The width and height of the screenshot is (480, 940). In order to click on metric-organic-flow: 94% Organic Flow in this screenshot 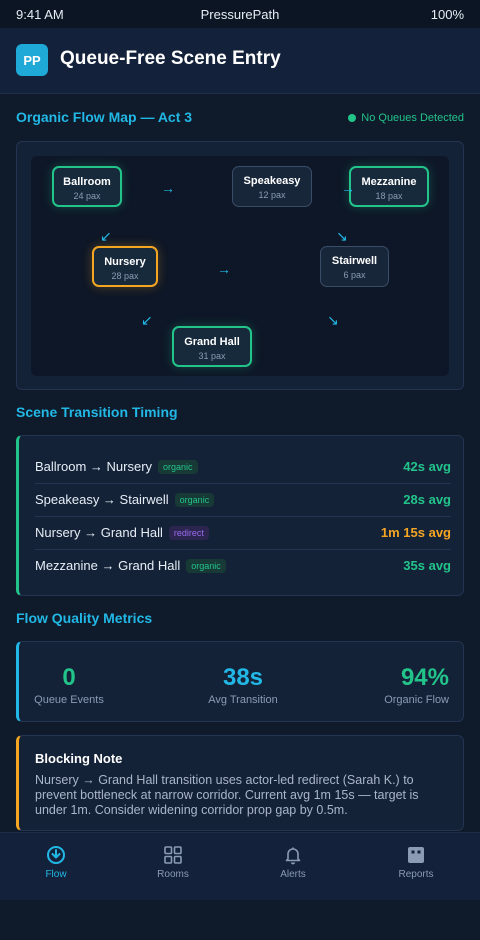, I will do `click(409, 685)`.